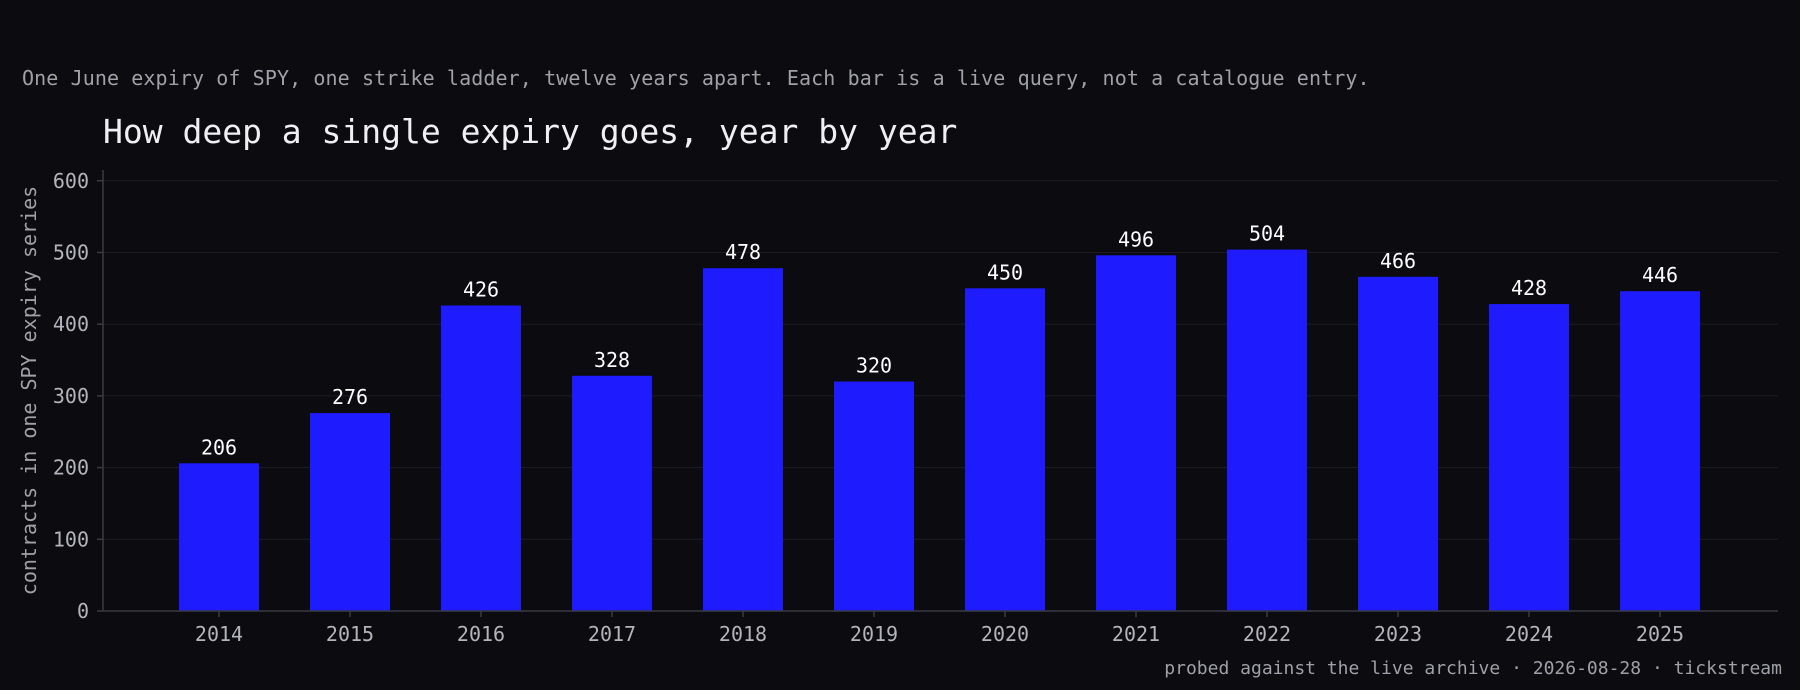 The height and width of the screenshot is (690, 1800). I want to click on value-label-2015: 276, so click(350, 397).